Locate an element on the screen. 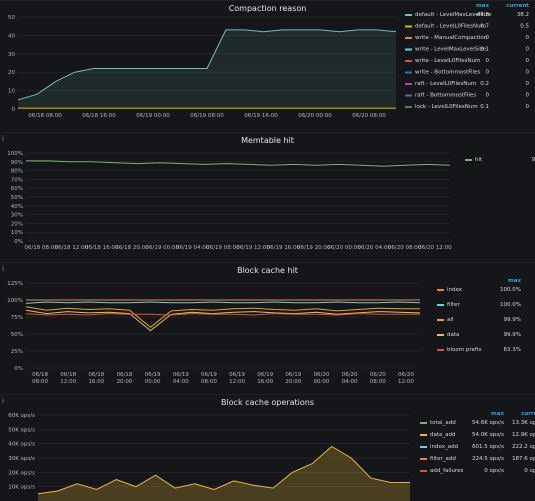  x-tick-label: 16:00 is located at coordinates (265, 382).